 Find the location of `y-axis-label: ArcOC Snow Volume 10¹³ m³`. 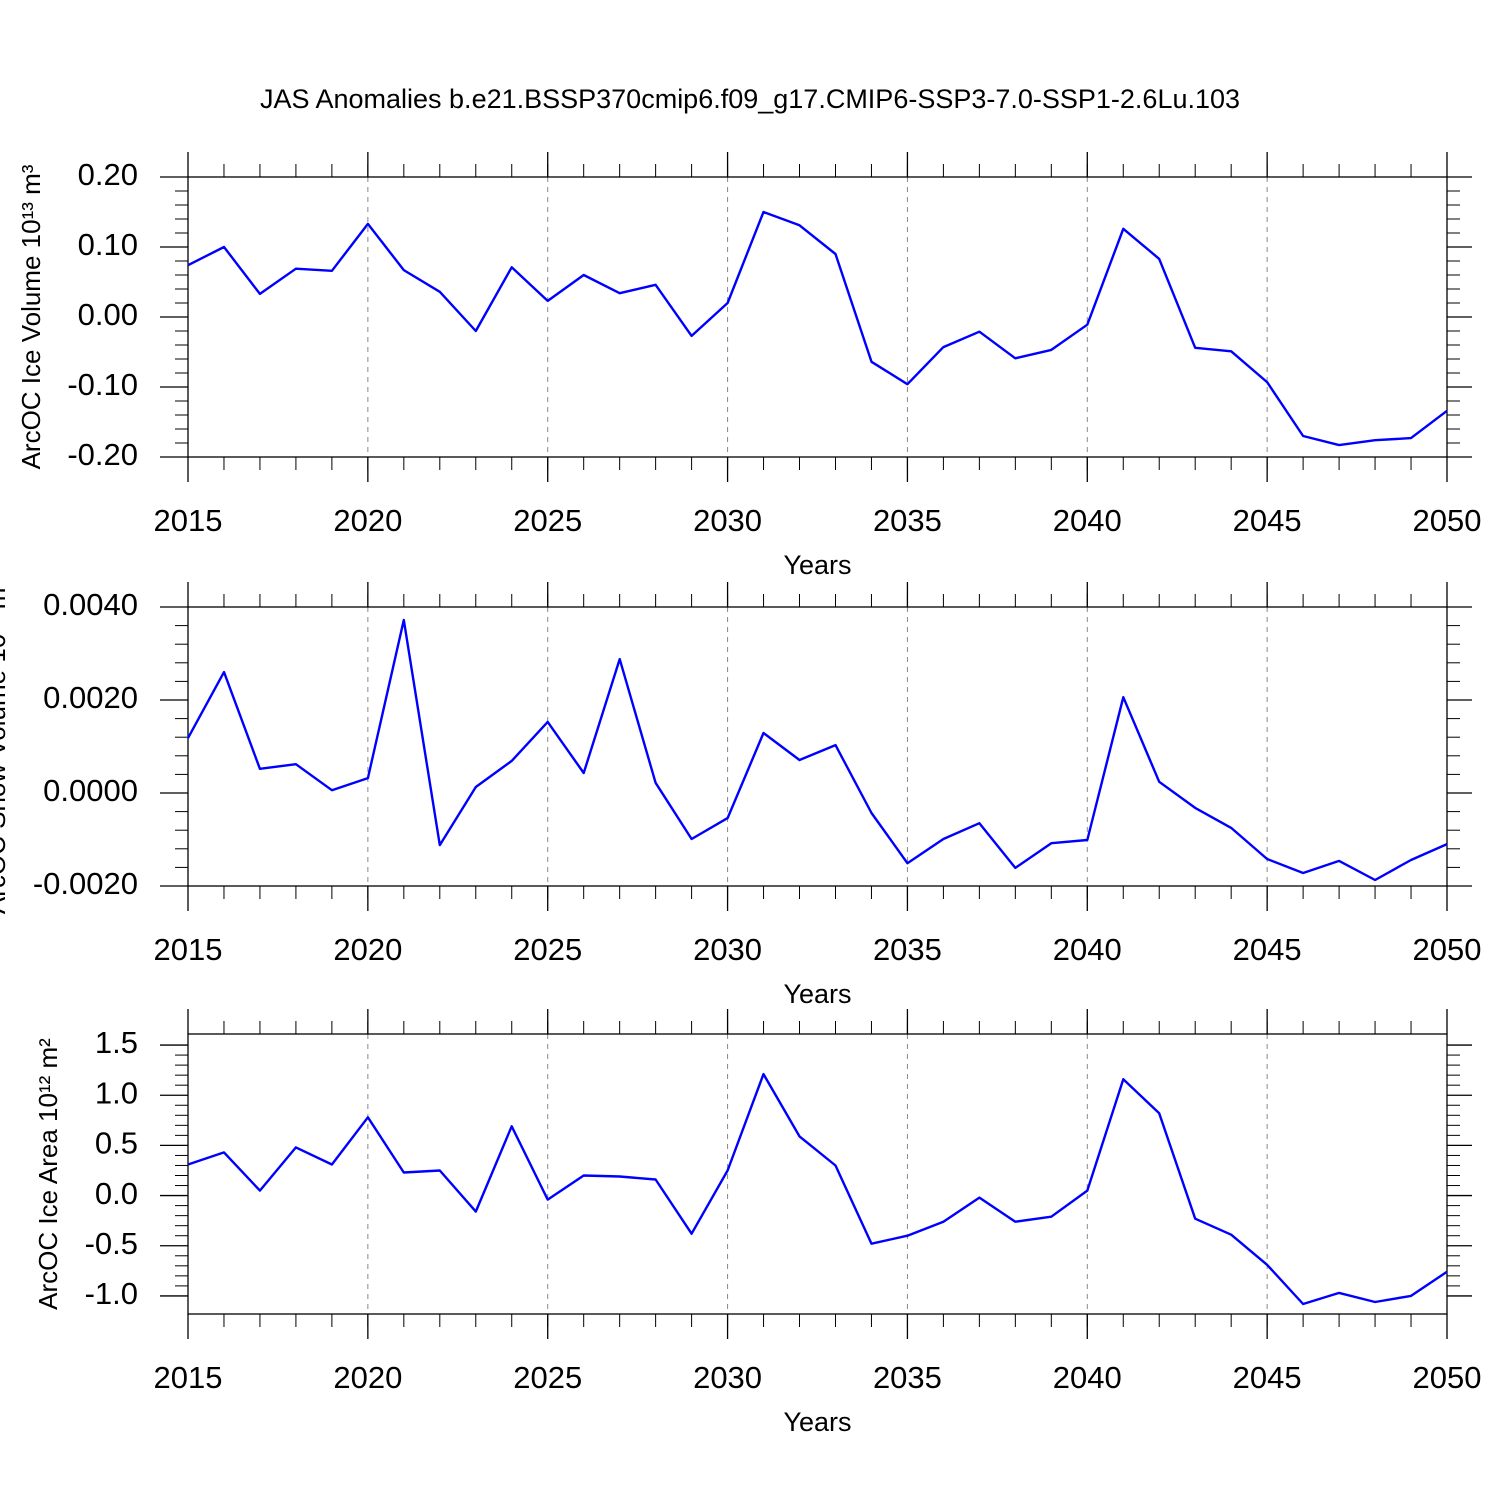

y-axis-label: ArcOC Snow Volume 10¹³ m³ is located at coordinates (5, 747).